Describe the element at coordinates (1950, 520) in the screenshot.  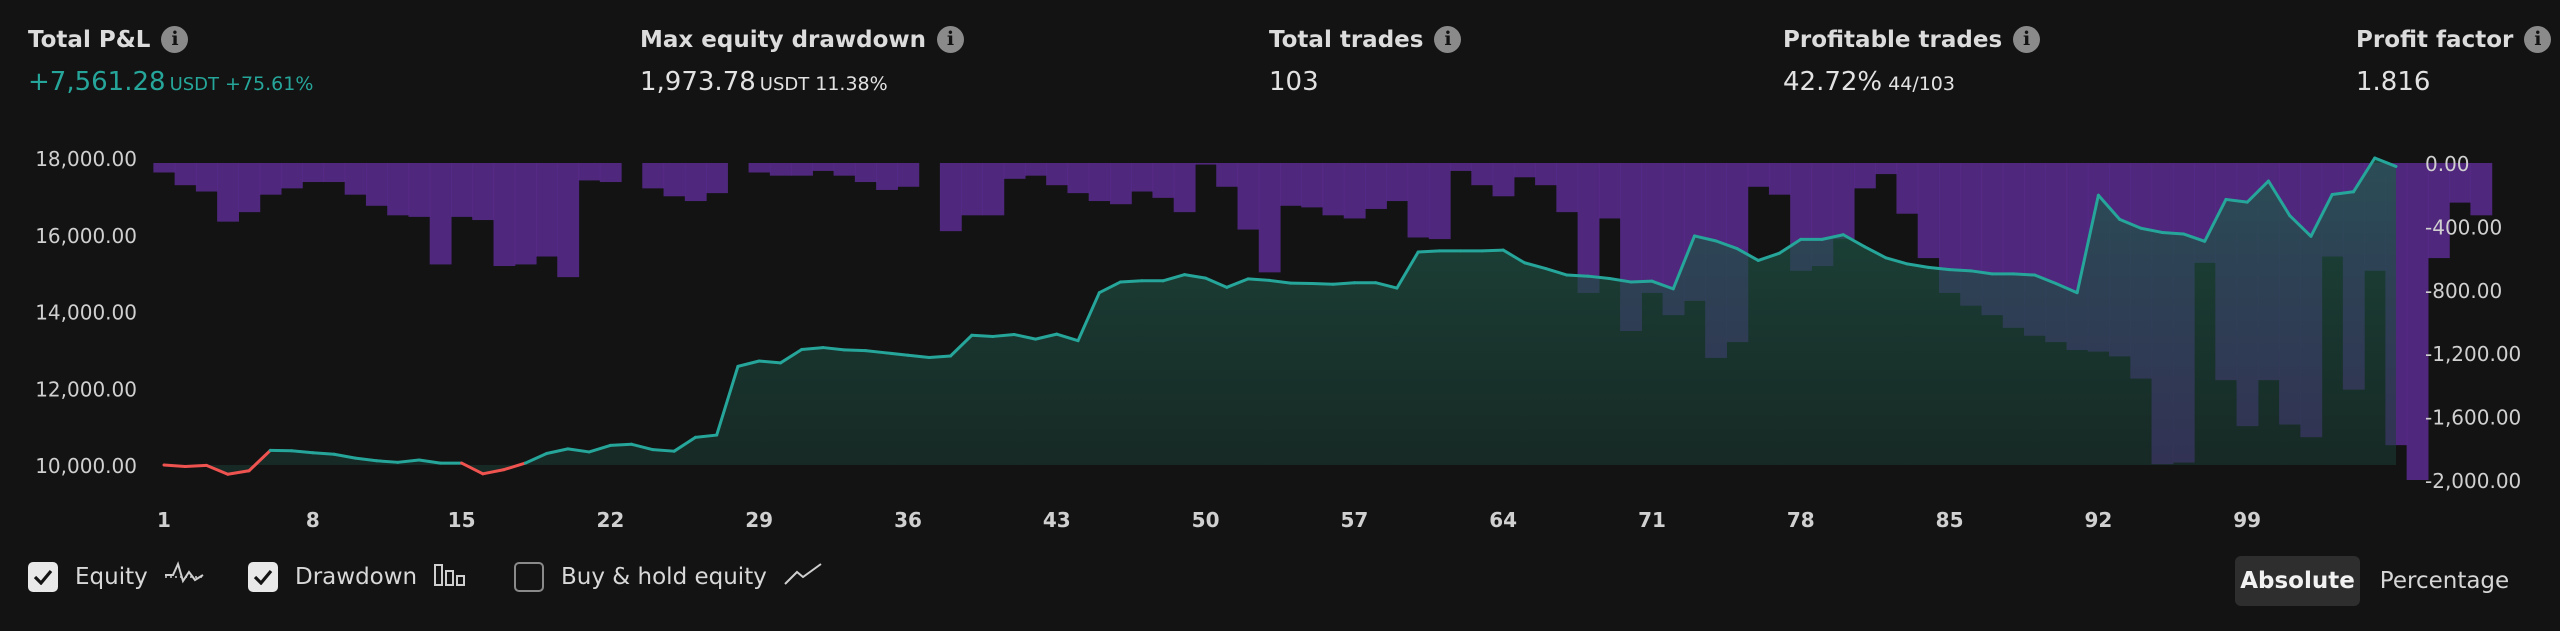
I see `x-axis-tick-label: 85` at that location.